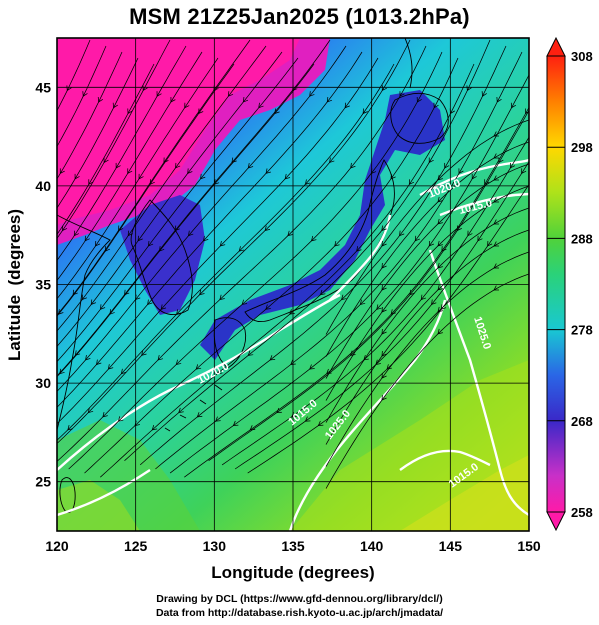 The width and height of the screenshot is (599, 625). What do you see at coordinates (136, 546) in the screenshot?
I see `x-tick-label: 125` at bounding box center [136, 546].